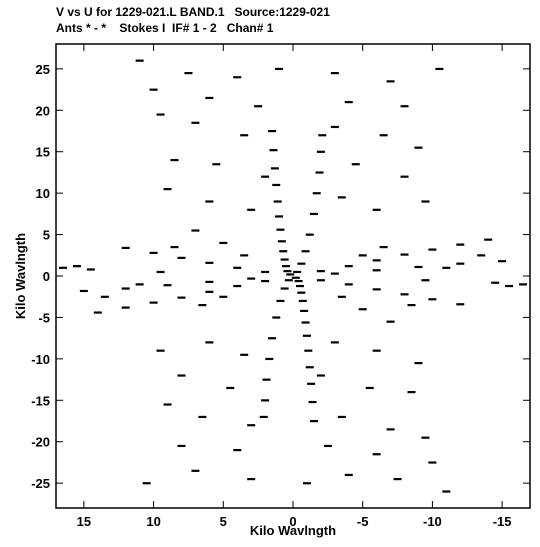 The image size is (540, 547). What do you see at coordinates (46, 235) in the screenshot?
I see `y-tick-label: 5` at bounding box center [46, 235].